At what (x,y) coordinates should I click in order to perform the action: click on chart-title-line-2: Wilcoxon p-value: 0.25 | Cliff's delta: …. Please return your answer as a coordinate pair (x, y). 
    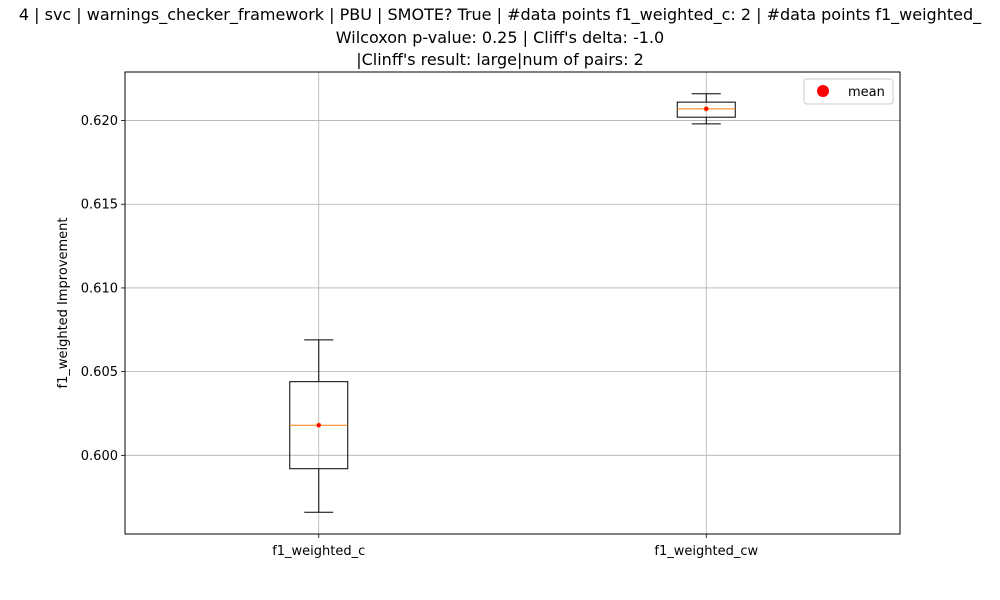
    Looking at the image, I should click on (500, 37).